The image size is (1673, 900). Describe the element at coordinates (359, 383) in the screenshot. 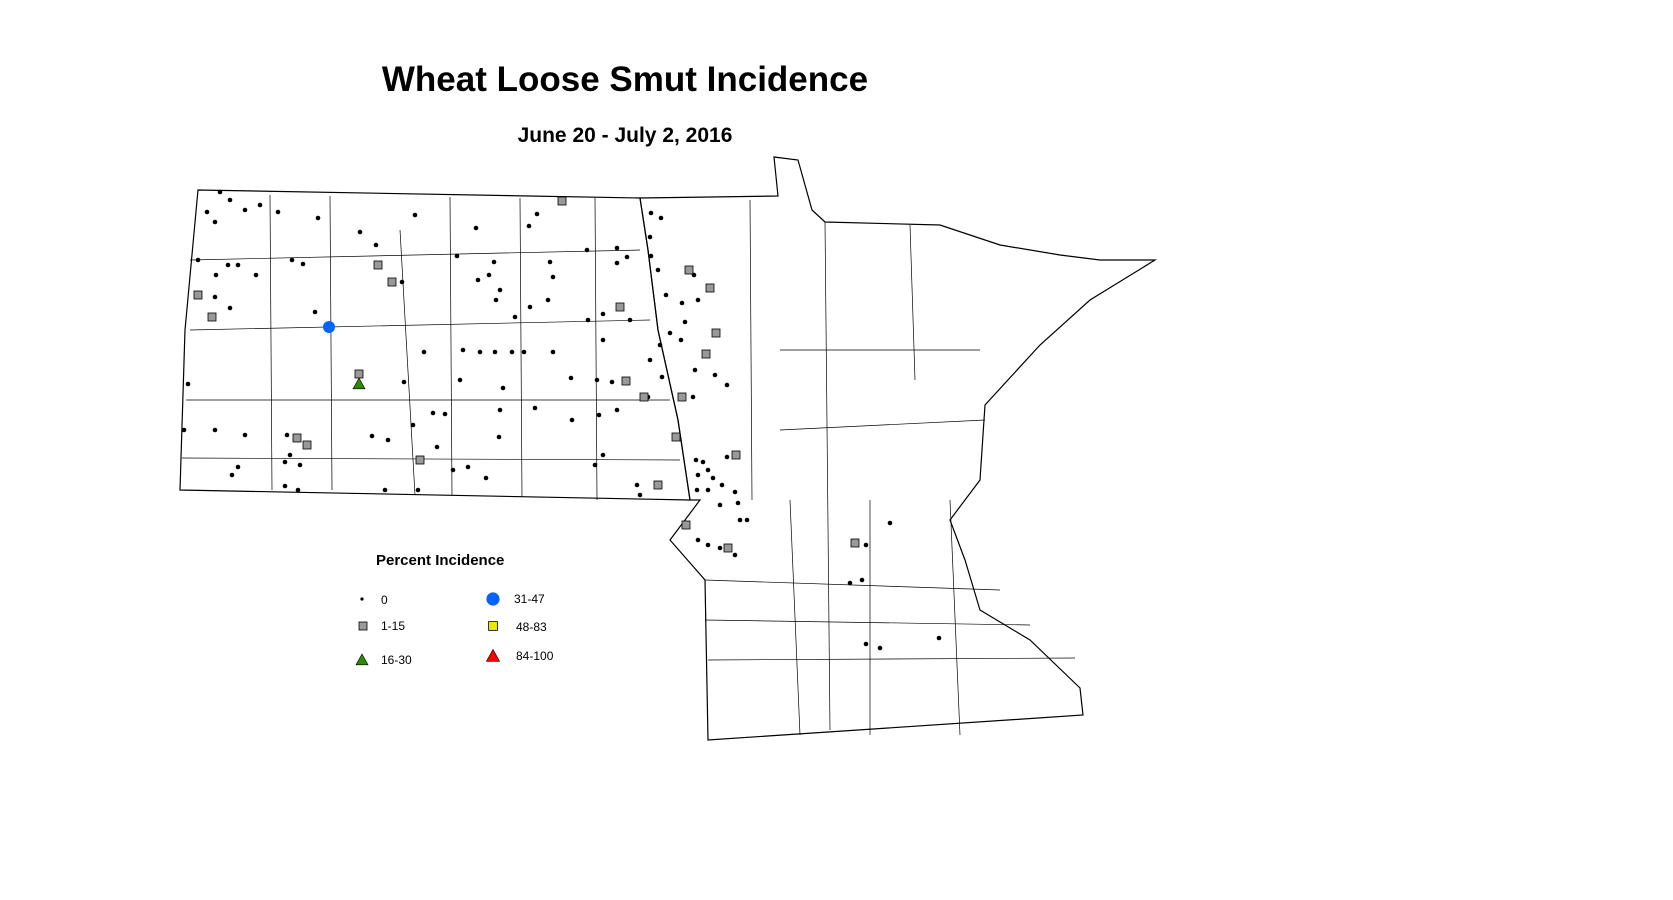

I see `marker-triangle` at that location.